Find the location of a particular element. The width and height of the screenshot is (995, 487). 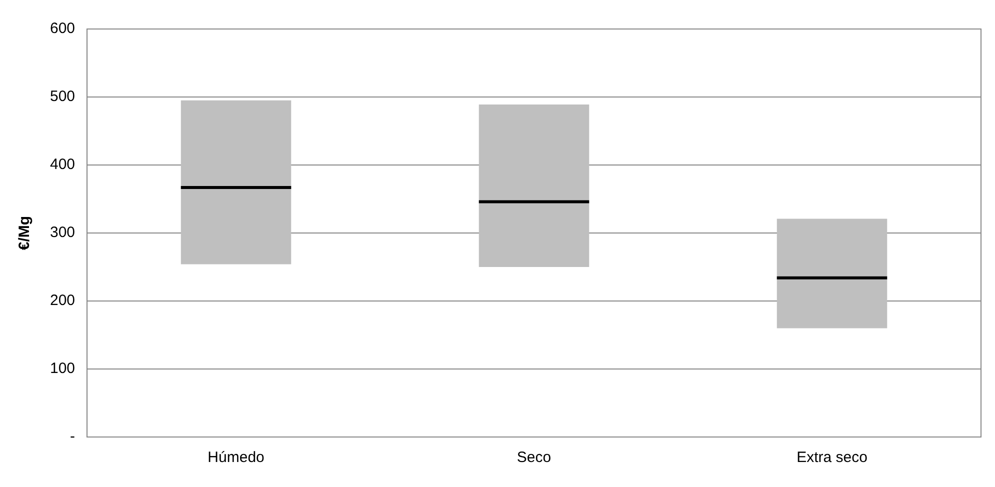

y-tick-label: - is located at coordinates (73, 437).